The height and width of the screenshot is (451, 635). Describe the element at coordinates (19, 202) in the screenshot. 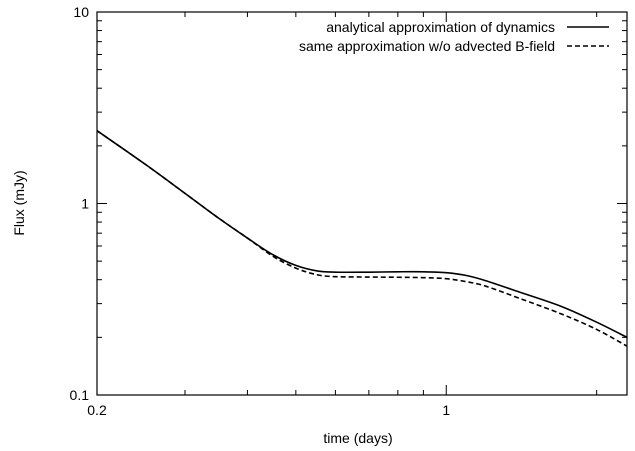

I see `y-axis-label: Flux (mJy)` at that location.